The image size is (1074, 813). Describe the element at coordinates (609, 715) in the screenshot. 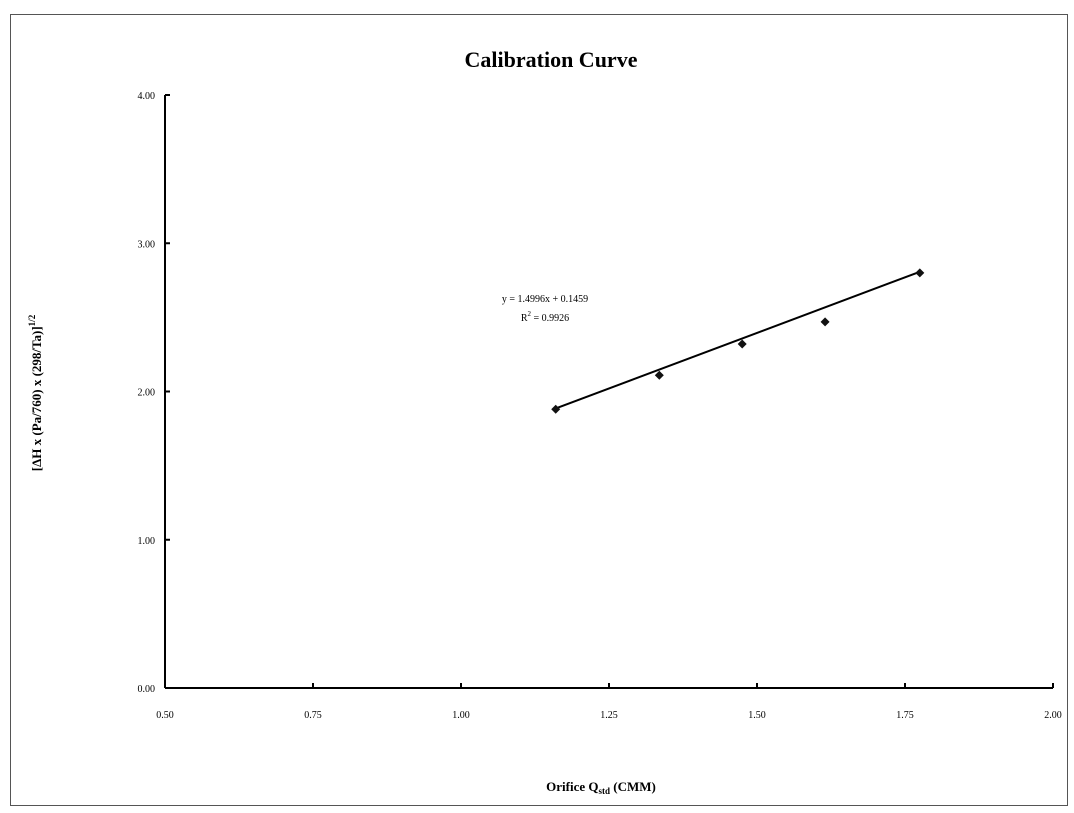

I see `x-tick-label: 1.25` at that location.